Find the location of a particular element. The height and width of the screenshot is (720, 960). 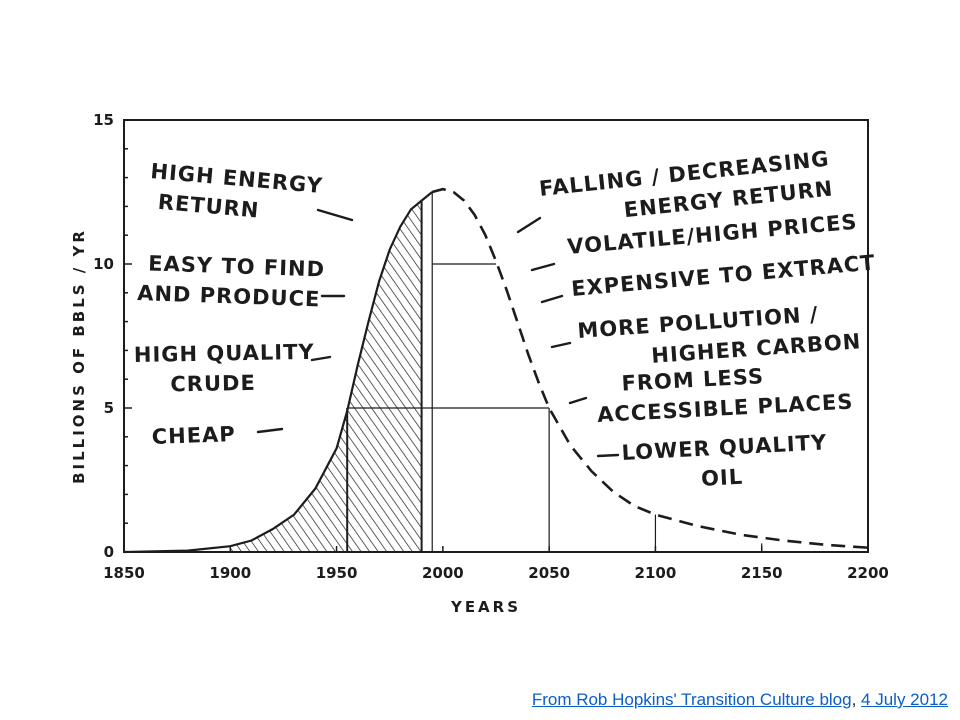

annotation-text: HIGH QUALITY is located at coordinates (224, 353).